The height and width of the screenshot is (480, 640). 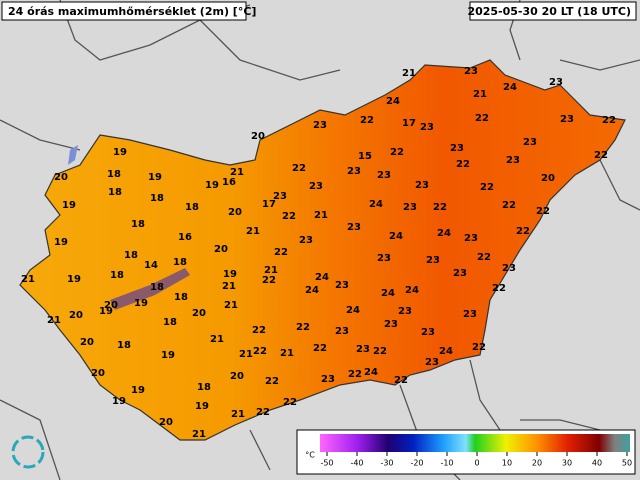 What do you see at coordinates (124, 11) in the screenshot?
I see `title-box` at bounding box center [124, 11].